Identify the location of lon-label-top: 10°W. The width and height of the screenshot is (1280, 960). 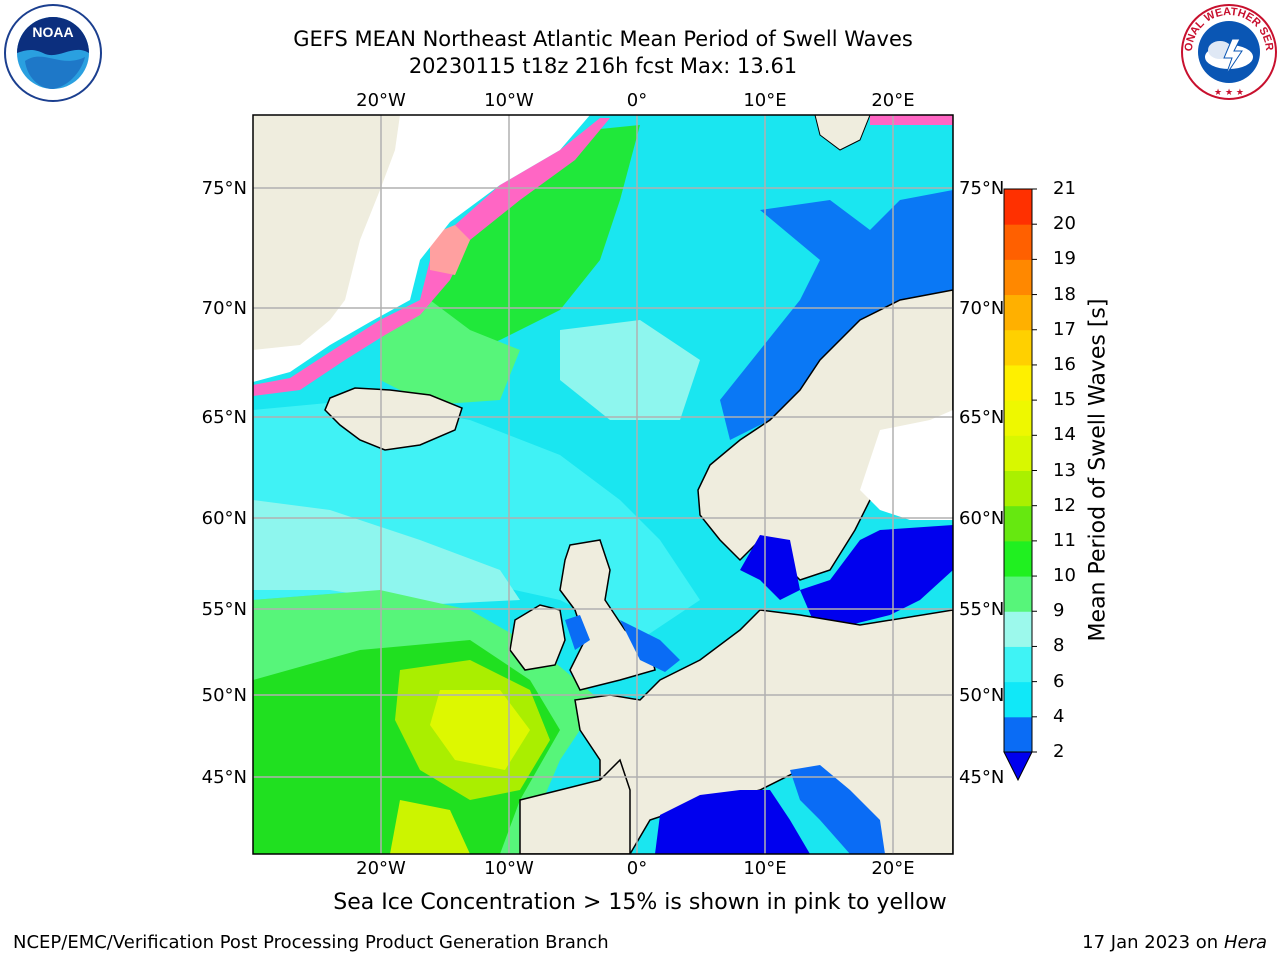
(509, 100).